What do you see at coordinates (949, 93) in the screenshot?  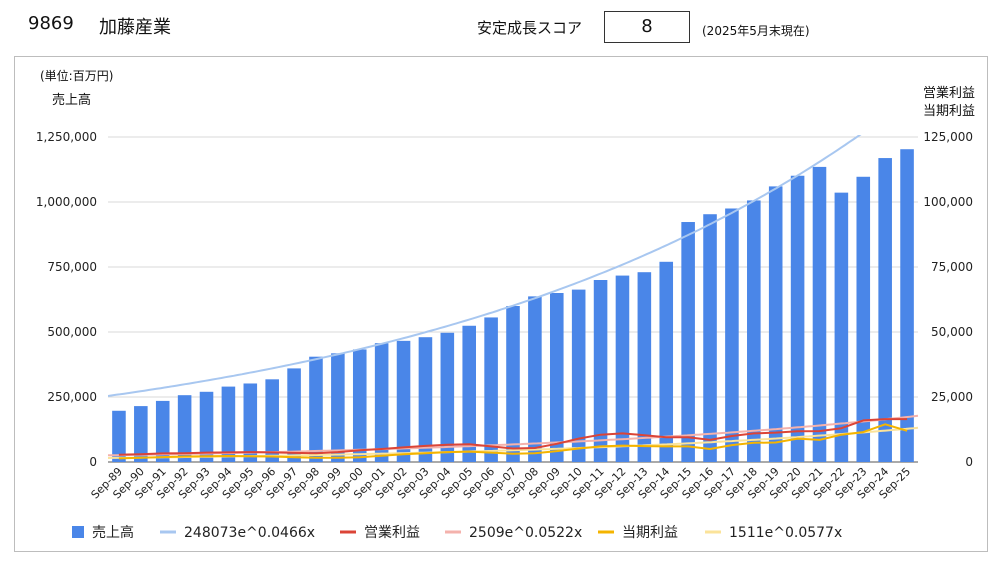 I see `right-axis-title-operating: 営業利益` at bounding box center [949, 93].